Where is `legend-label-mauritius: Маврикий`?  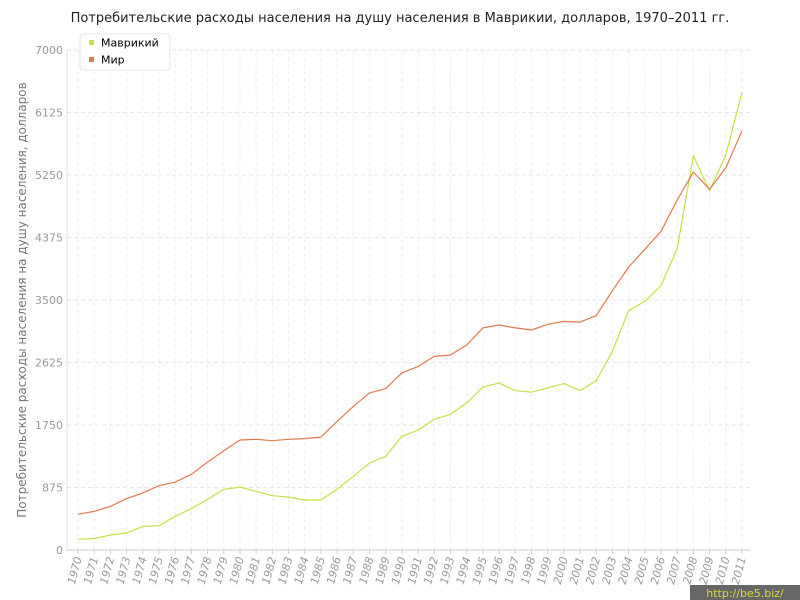 legend-label-mauritius: Маврикий is located at coordinates (130, 43).